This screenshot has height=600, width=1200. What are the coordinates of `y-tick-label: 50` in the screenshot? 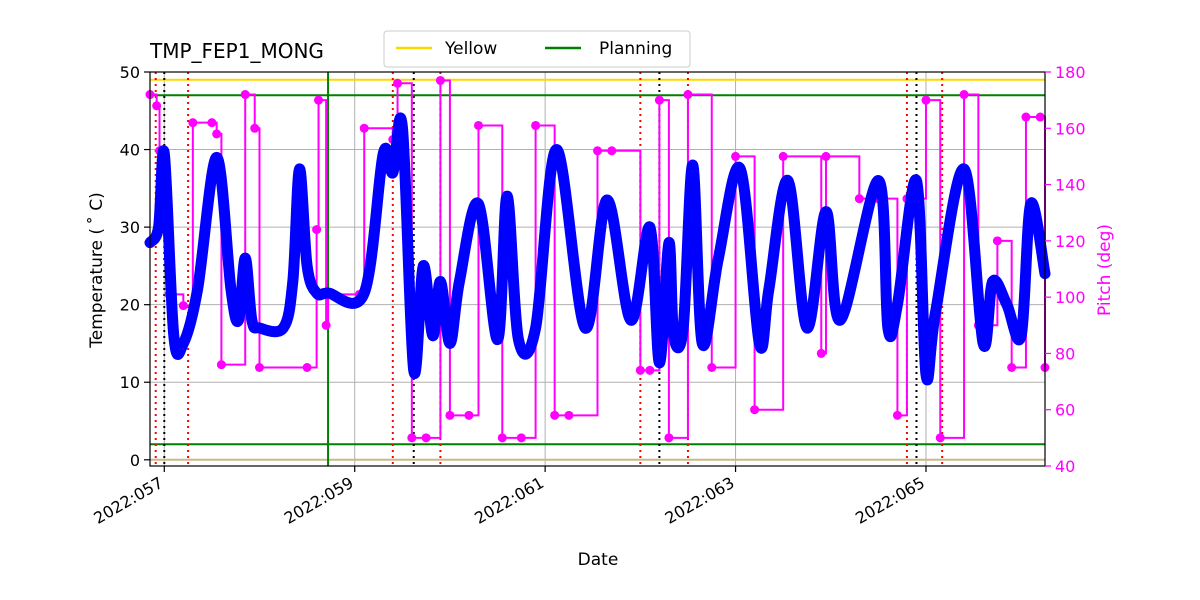 It's located at (130, 72).